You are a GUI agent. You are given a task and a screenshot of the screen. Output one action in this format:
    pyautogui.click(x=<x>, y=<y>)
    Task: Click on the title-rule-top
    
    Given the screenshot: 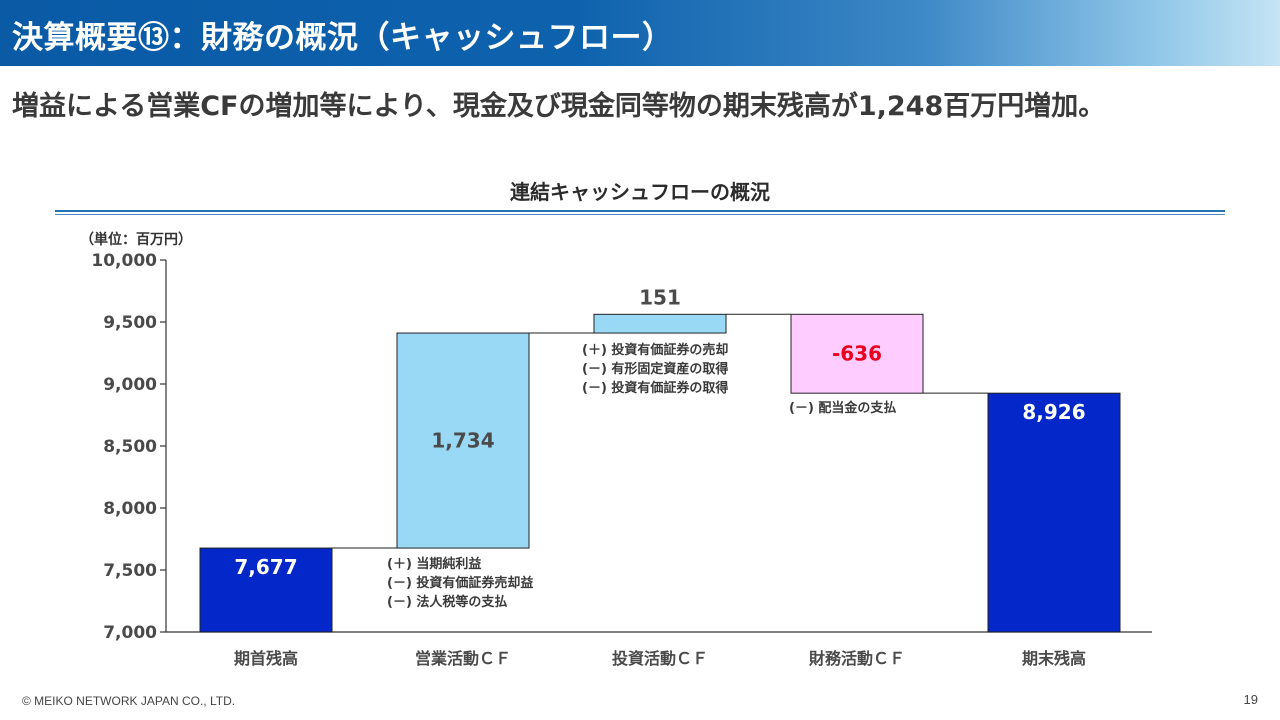 What is the action you would take?
    pyautogui.click(x=640, y=211)
    